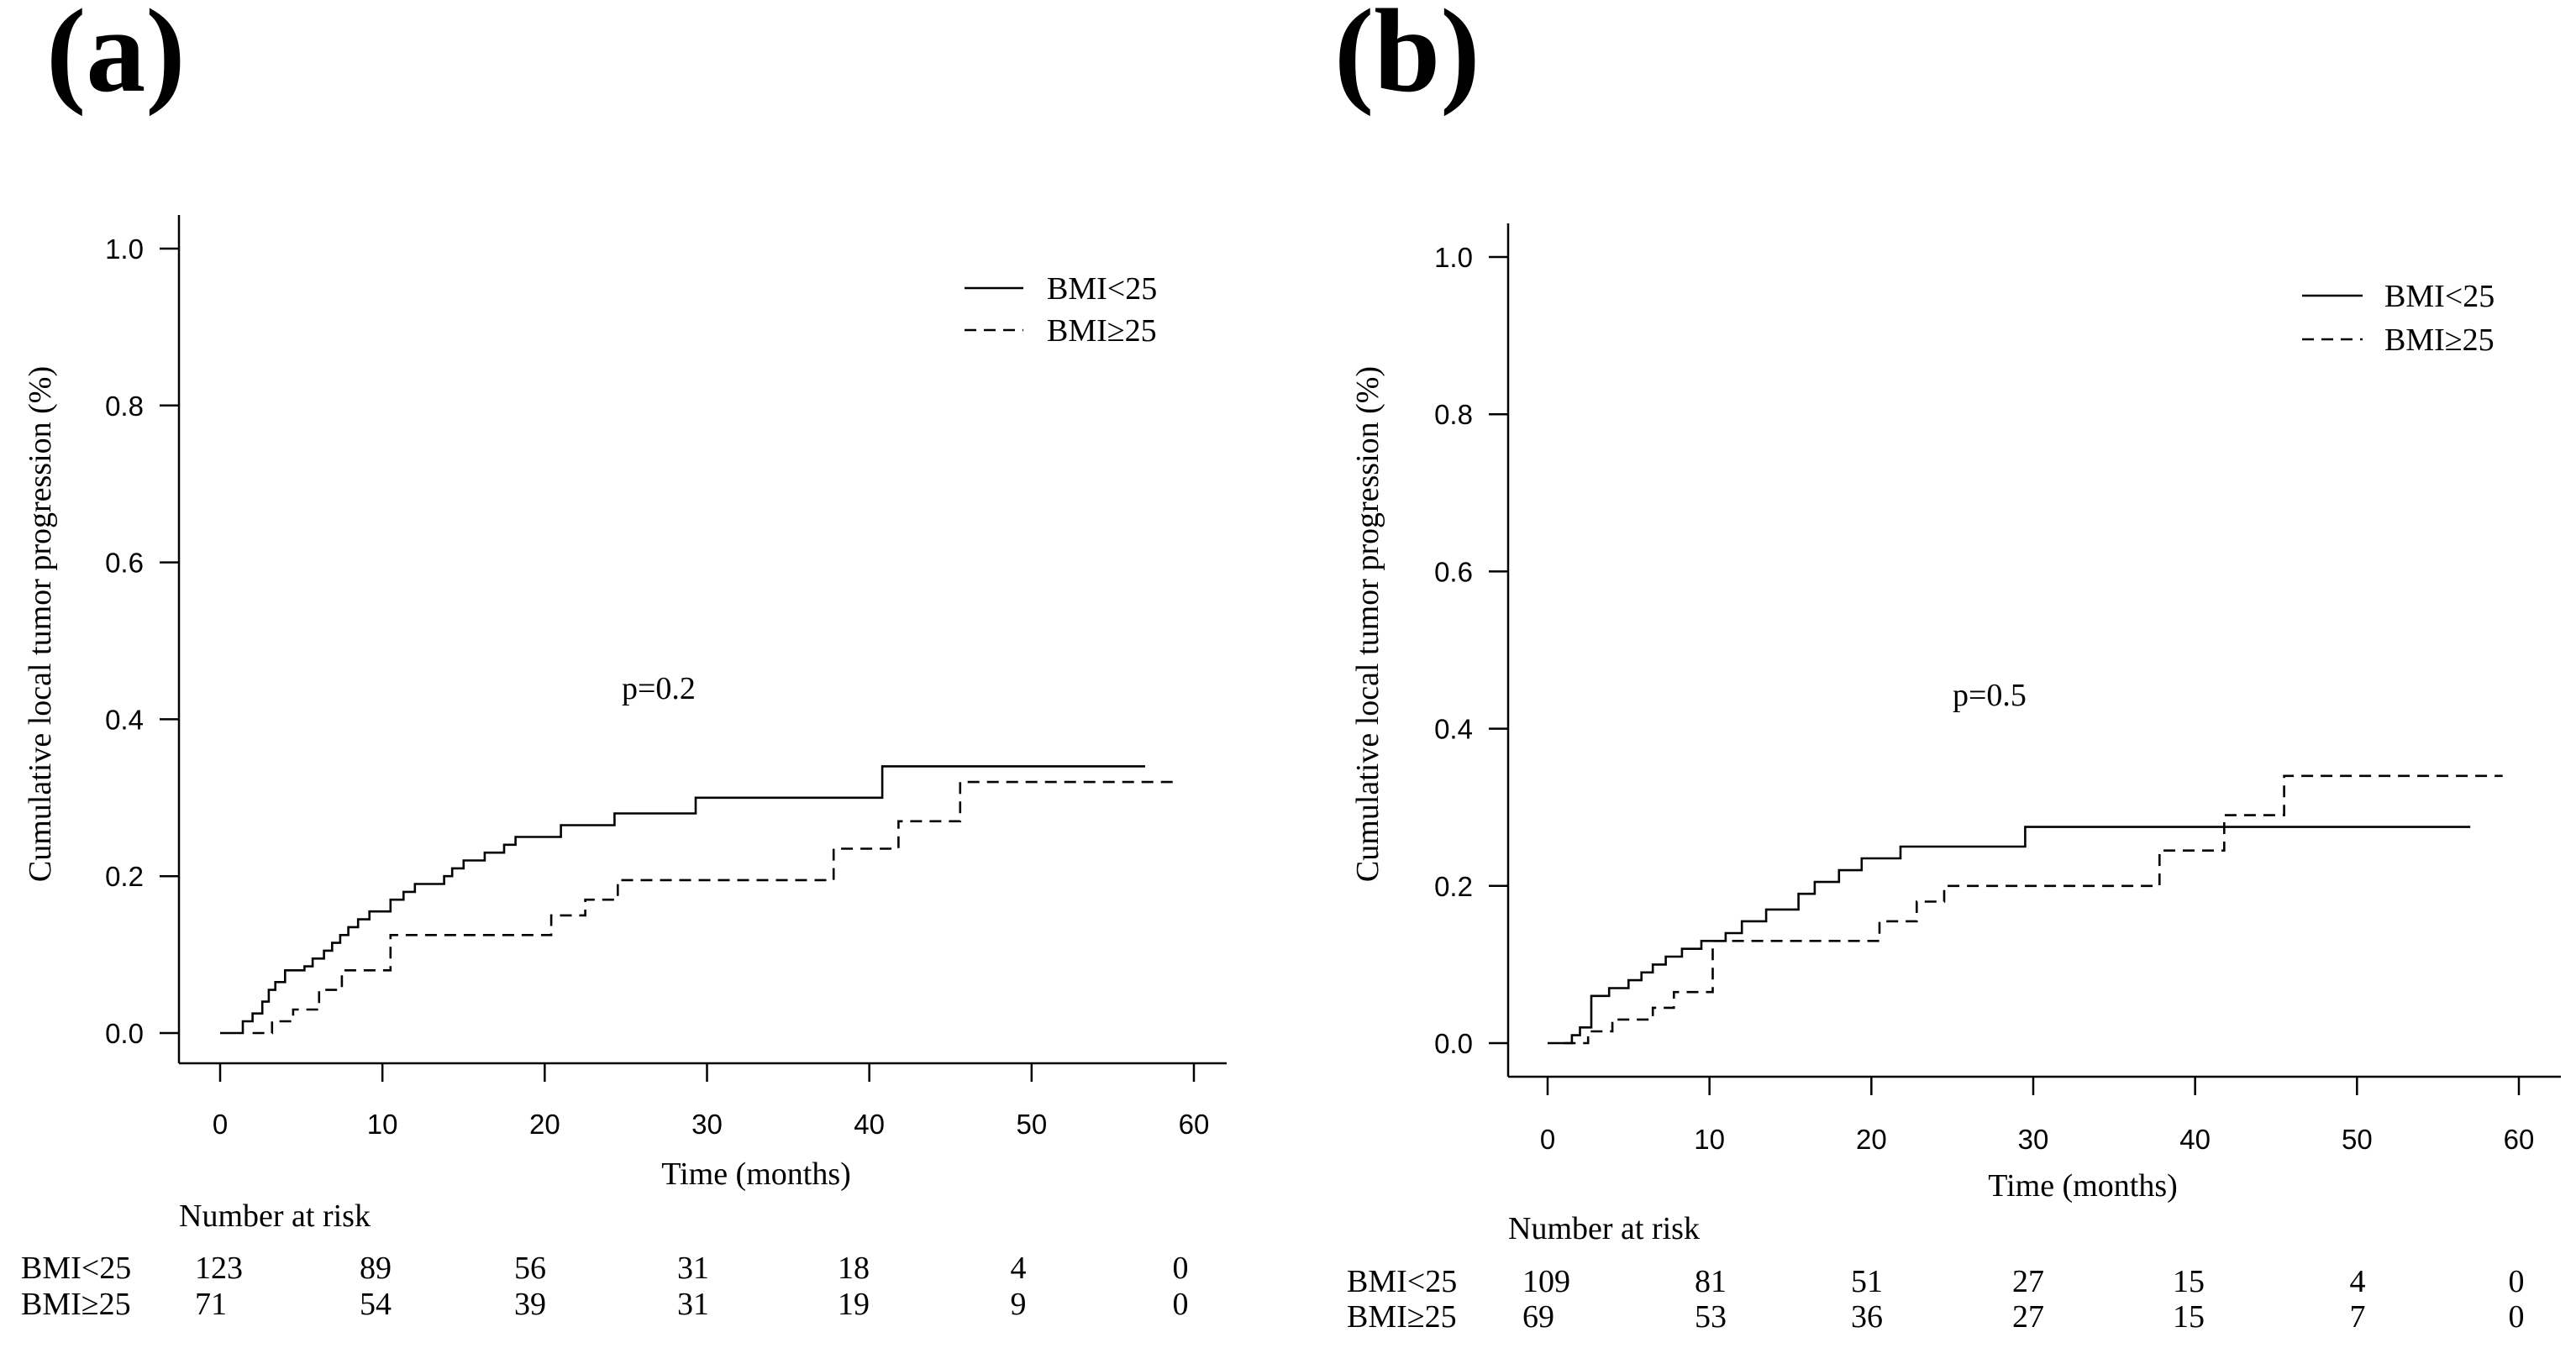 The width and height of the screenshot is (2576, 1348). I want to click on panel-label: (b), so click(1407, 58).